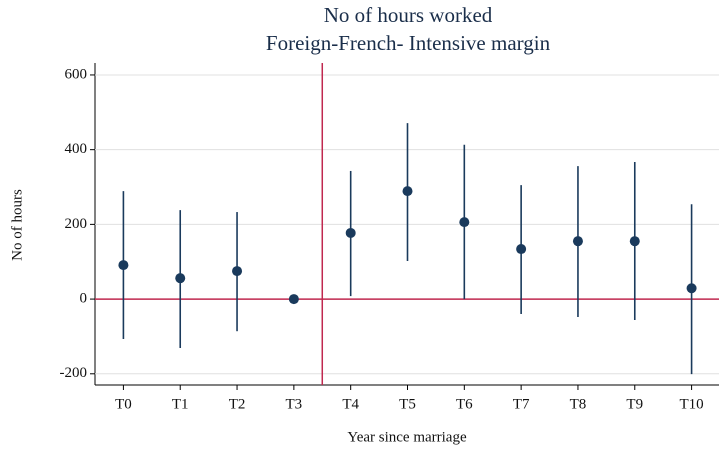  What do you see at coordinates (74, 373) in the screenshot?
I see `y-tick-label: -200` at bounding box center [74, 373].